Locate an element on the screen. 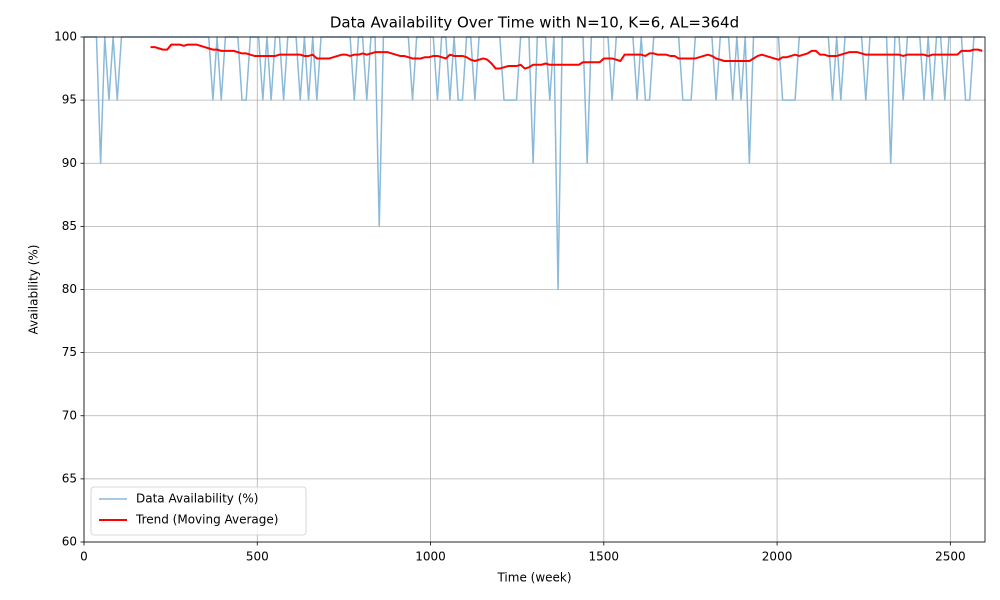 This screenshot has height=600, width=1000. y-tick-label: 95 is located at coordinates (69, 100).